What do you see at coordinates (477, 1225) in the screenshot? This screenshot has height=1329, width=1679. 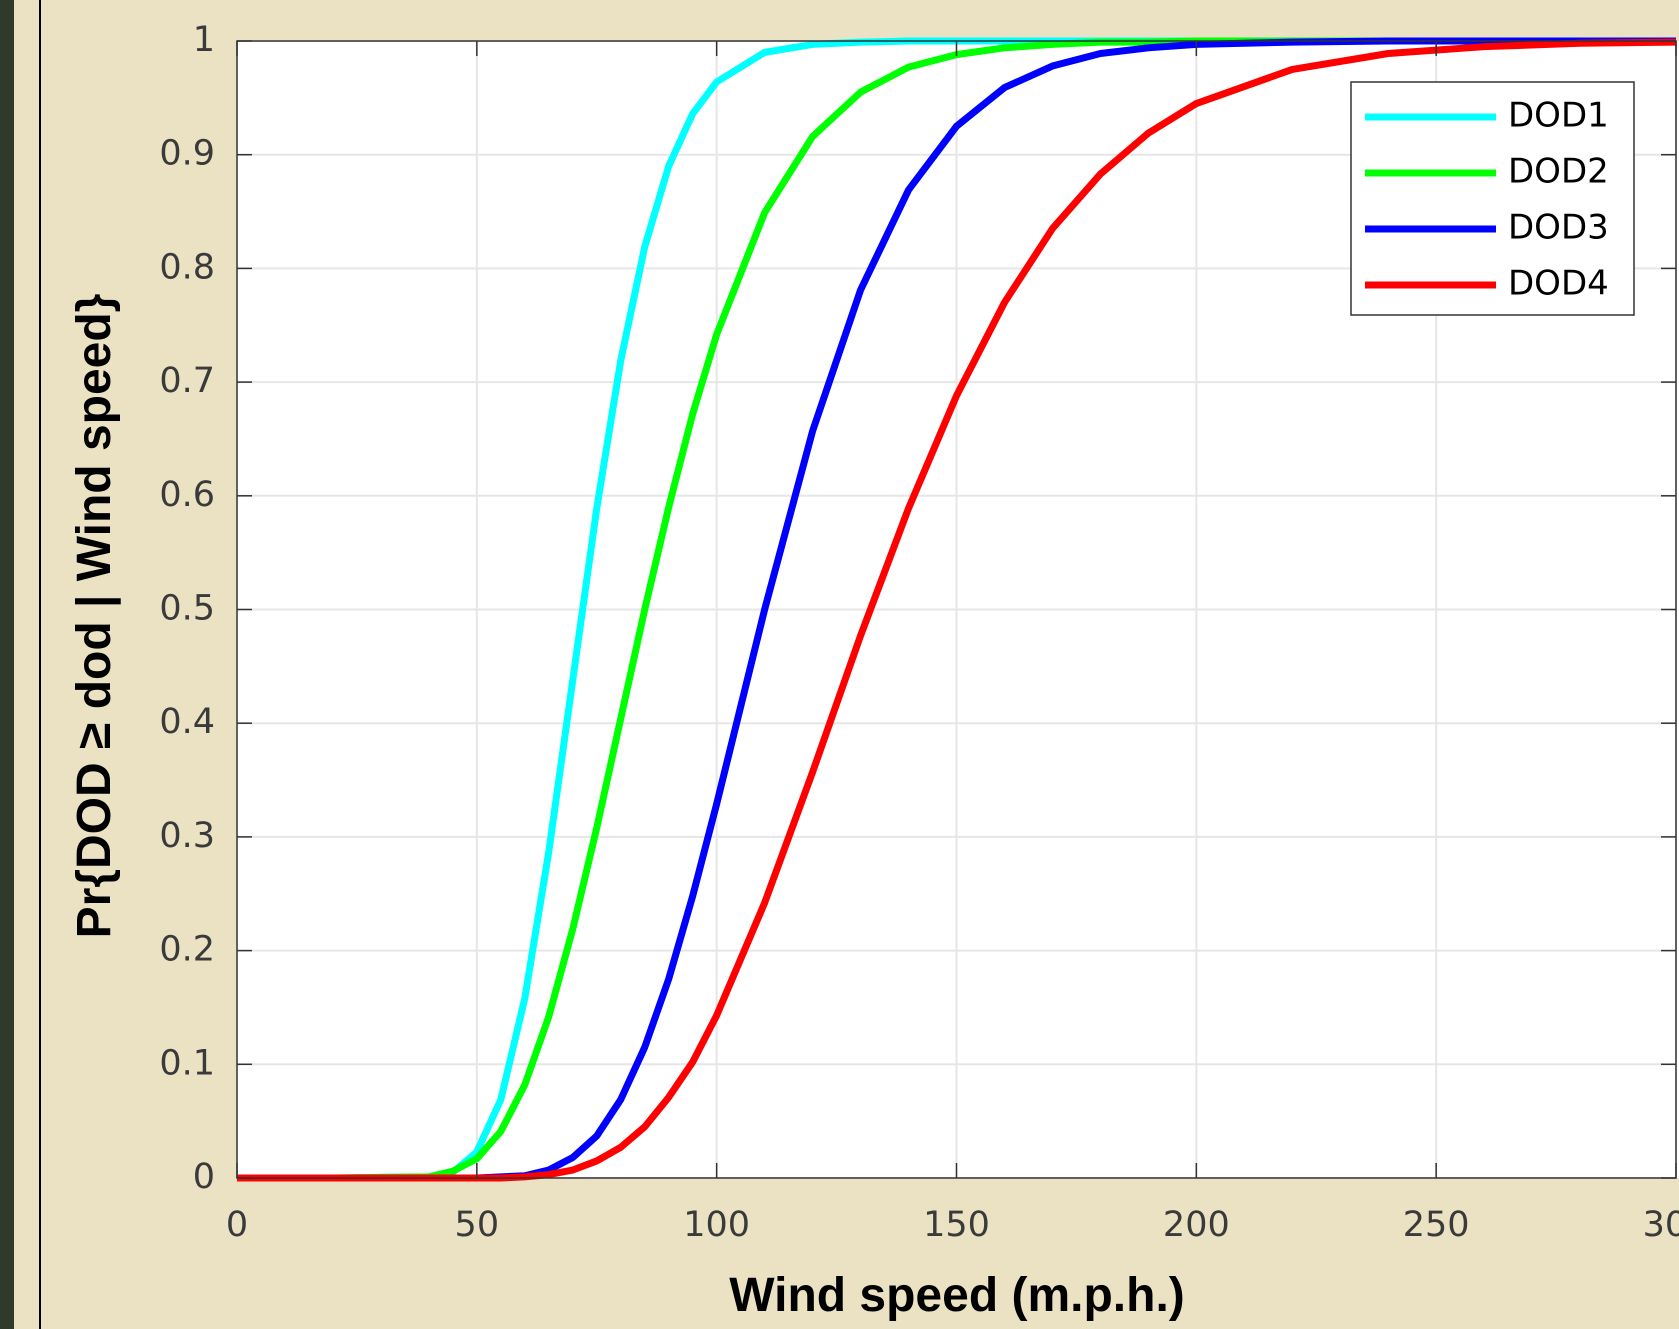 I see `x-tick-label: 50` at bounding box center [477, 1225].